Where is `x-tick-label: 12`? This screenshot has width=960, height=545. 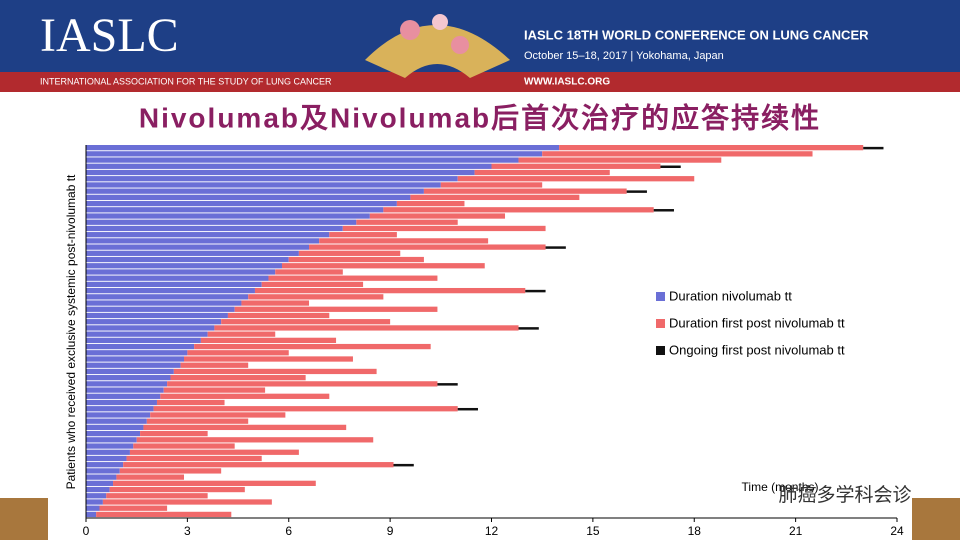 x-tick-label: 12 is located at coordinates (492, 531).